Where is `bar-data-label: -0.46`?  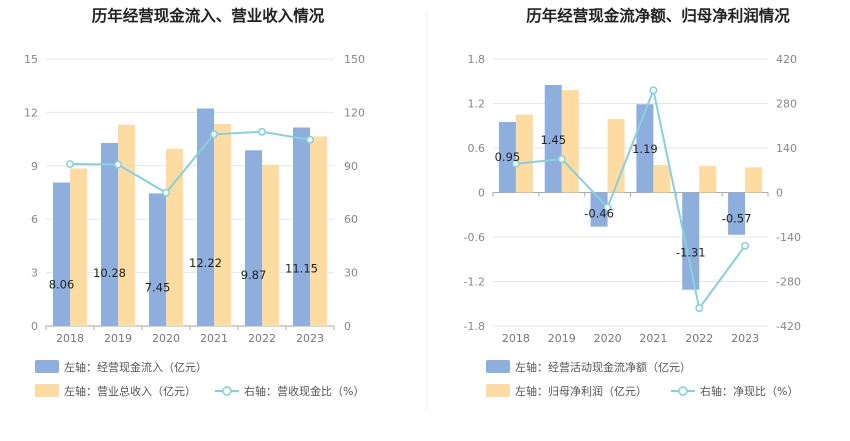
bar-data-label: -0.46 is located at coordinates (599, 214).